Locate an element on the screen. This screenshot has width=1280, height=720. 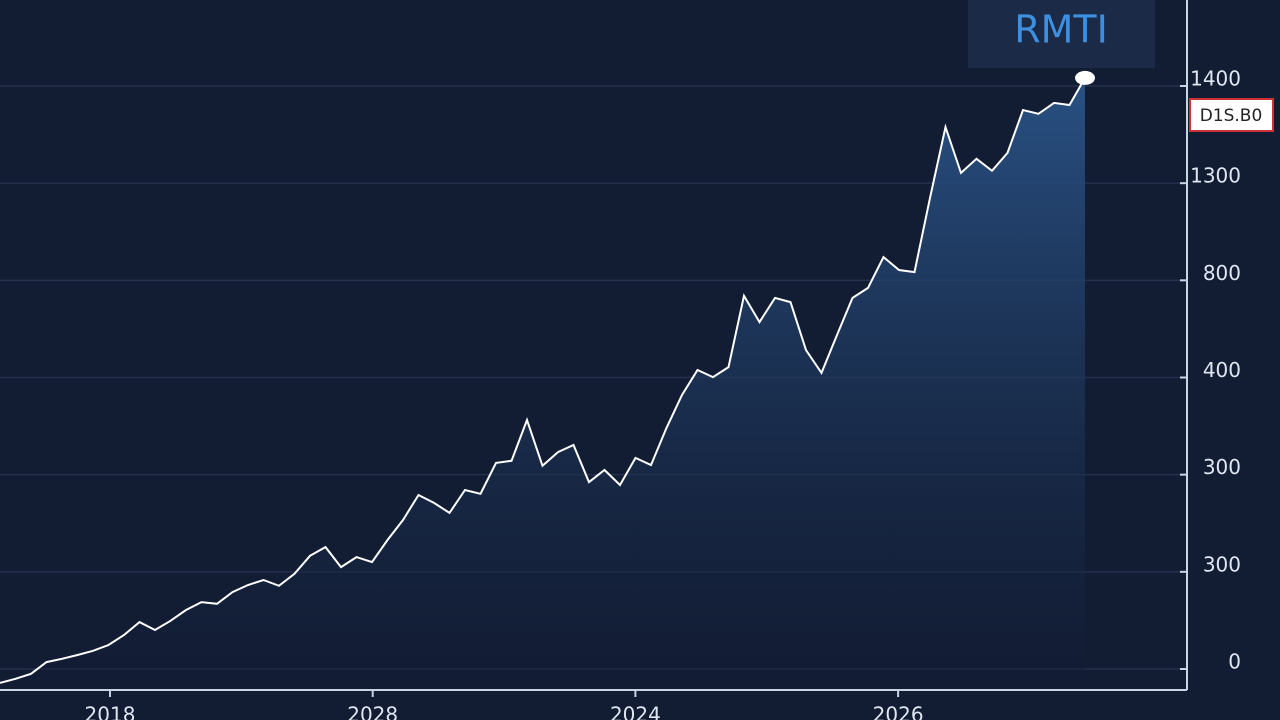
y-tick-label: 1400 is located at coordinates (1215, 79).